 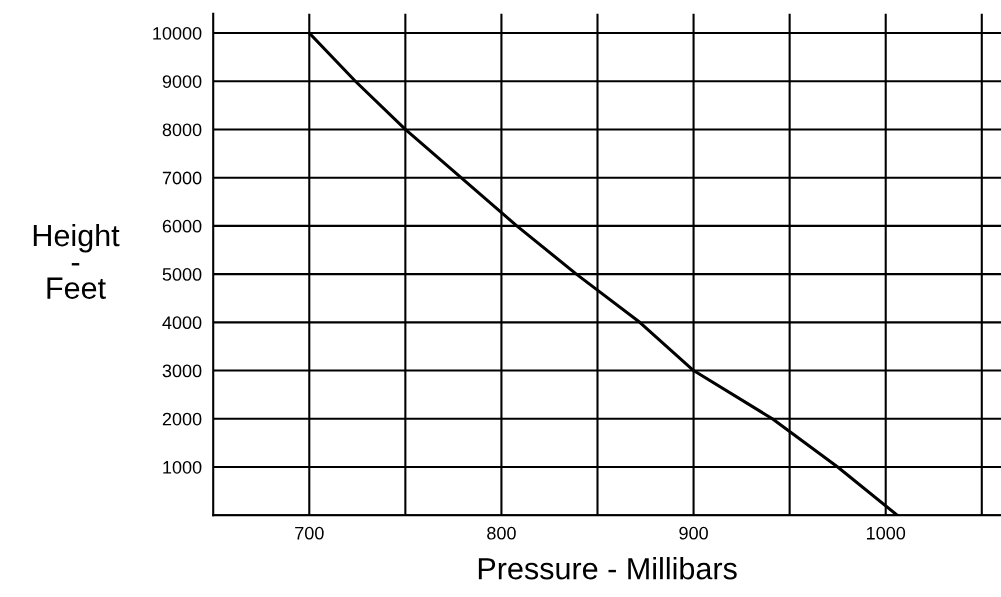 I want to click on y-tick-label: 6000, so click(x=182, y=226).